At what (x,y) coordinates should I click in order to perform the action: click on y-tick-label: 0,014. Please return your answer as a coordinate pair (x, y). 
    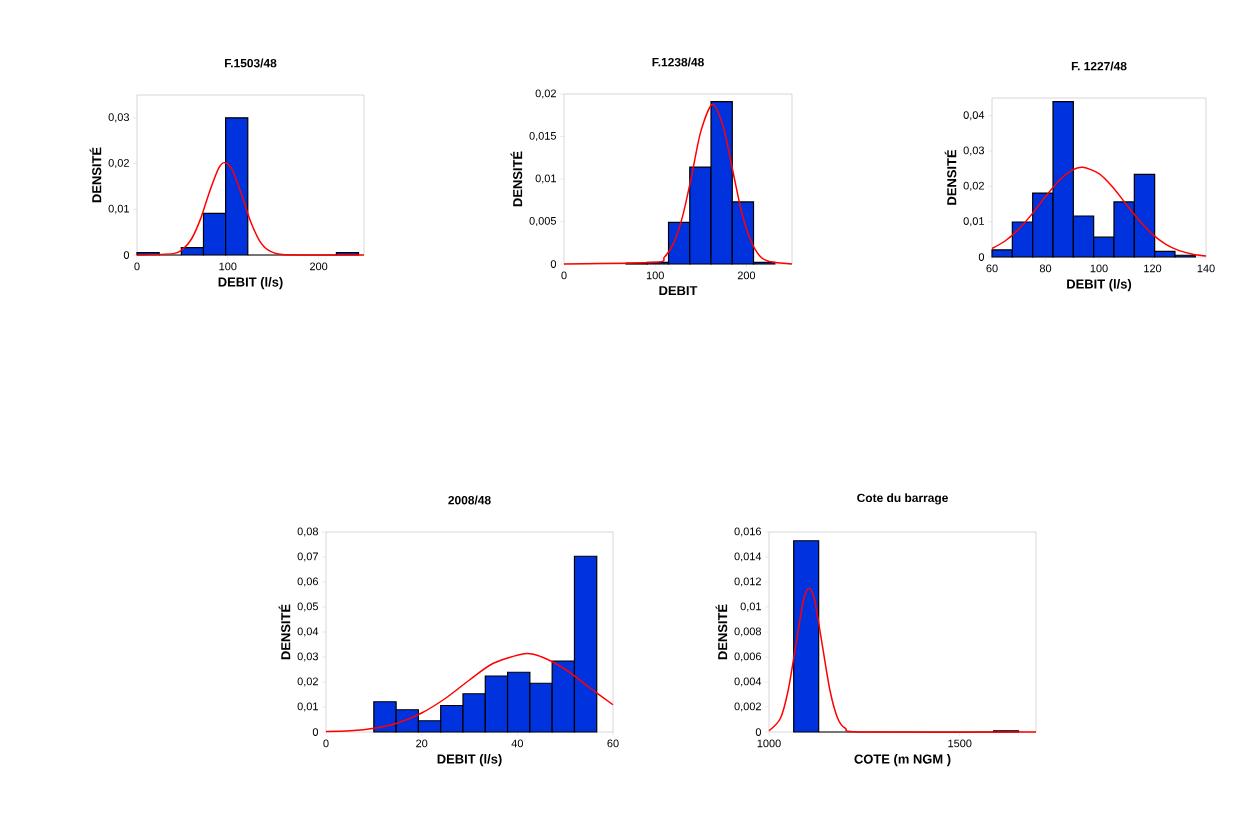
    Looking at the image, I should click on (748, 557).